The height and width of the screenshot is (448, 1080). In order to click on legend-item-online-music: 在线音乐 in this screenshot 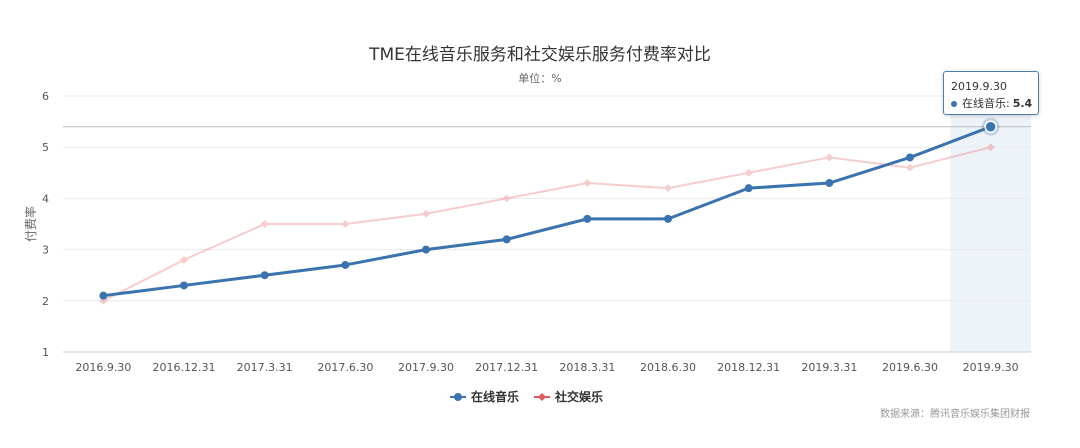, I will do `click(484, 396)`.